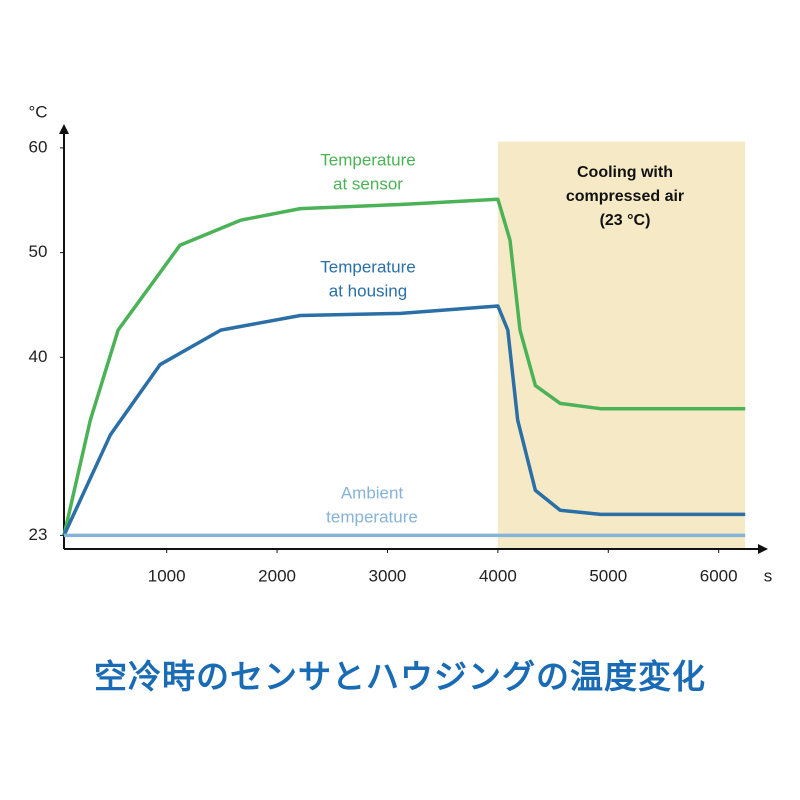 This screenshot has height=800, width=800. Describe the element at coordinates (37, 111) in the screenshot. I see `y-unit: °C` at that location.